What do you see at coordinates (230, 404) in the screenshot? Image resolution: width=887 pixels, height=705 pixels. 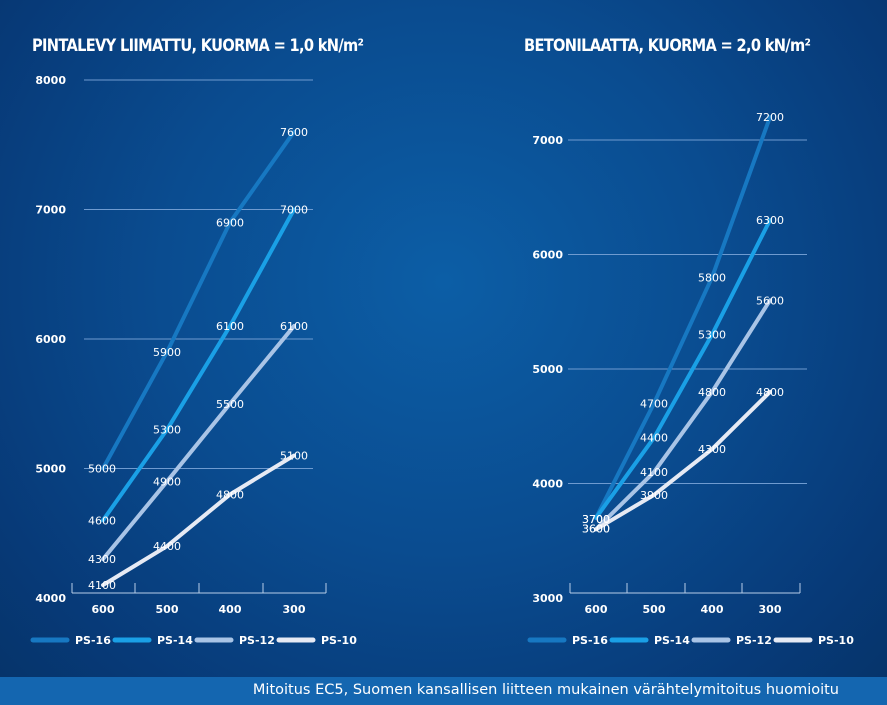 I see `data-label: 5500` at bounding box center [230, 404].